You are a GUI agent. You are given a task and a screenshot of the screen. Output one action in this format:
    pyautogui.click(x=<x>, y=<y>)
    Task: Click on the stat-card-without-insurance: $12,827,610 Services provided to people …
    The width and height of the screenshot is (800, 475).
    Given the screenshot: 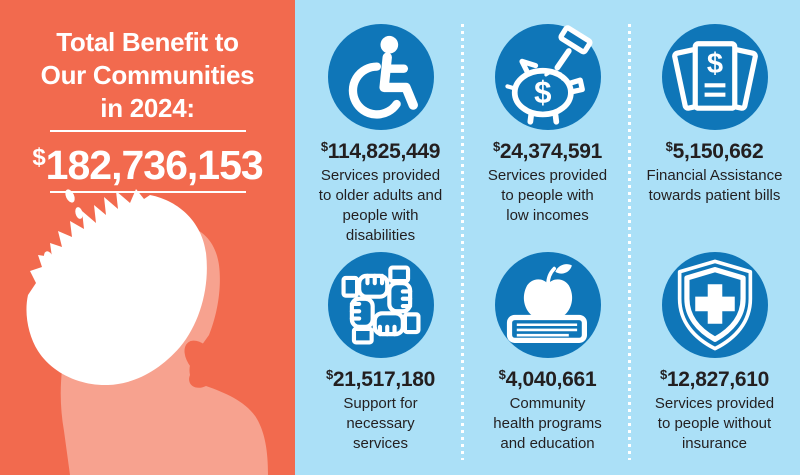 What is the action you would take?
    pyautogui.click(x=714, y=353)
    